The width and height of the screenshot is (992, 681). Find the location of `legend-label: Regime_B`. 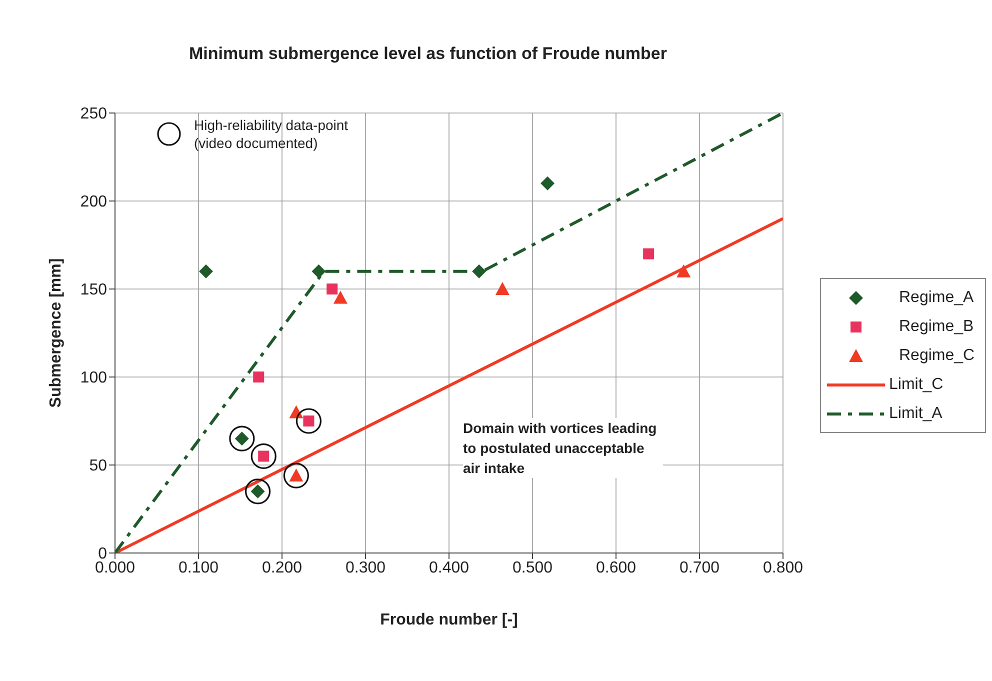

legend-label: Regime_B is located at coordinates (936, 327).